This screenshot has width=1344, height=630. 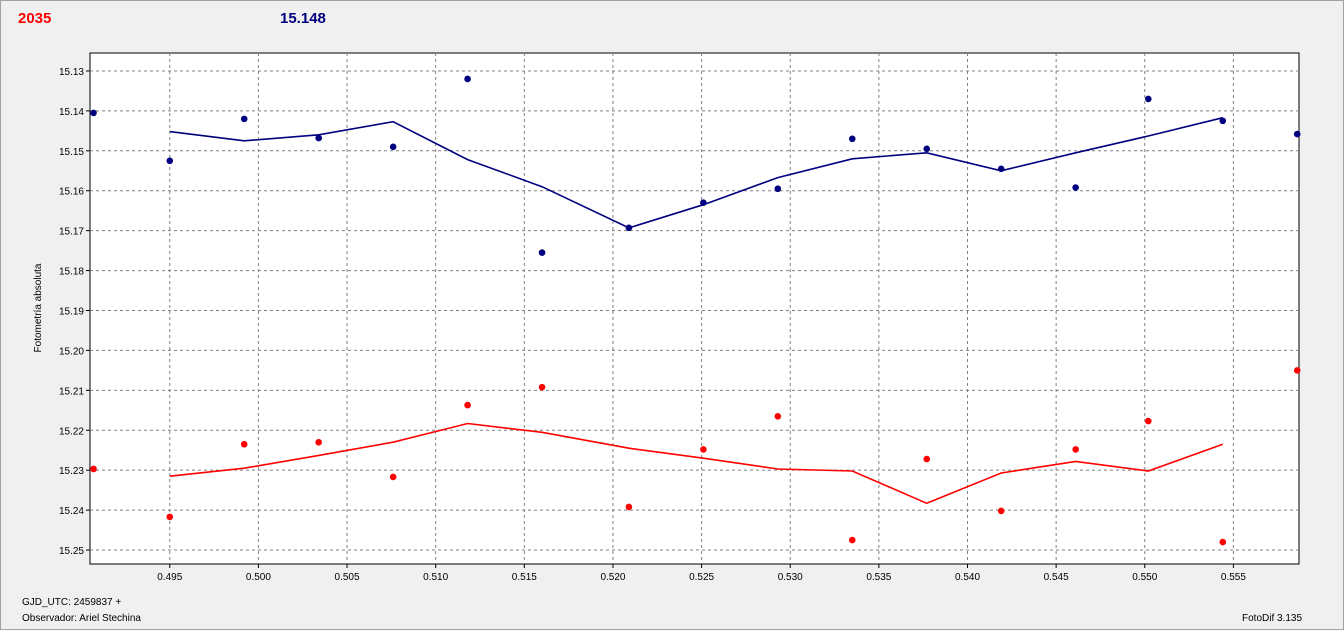 What do you see at coordinates (71, 272) in the screenshot?
I see `y-tick-label: 15.18` at bounding box center [71, 272].